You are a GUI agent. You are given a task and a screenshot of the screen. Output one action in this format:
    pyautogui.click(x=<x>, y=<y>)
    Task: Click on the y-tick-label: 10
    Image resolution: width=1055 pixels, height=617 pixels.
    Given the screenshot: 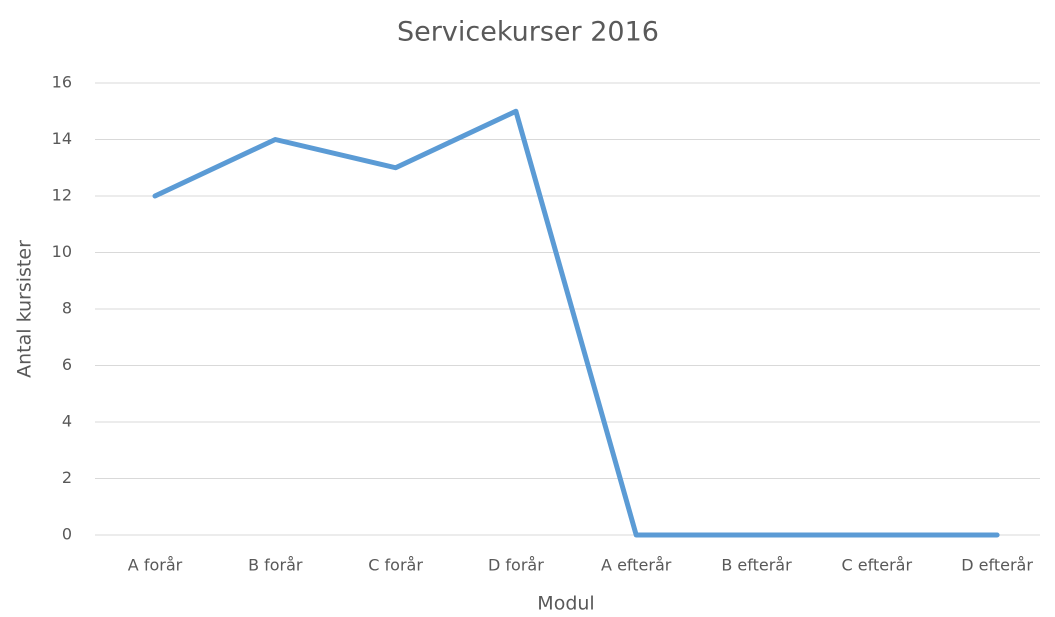 What is the action you would take?
    pyautogui.click(x=62, y=251)
    